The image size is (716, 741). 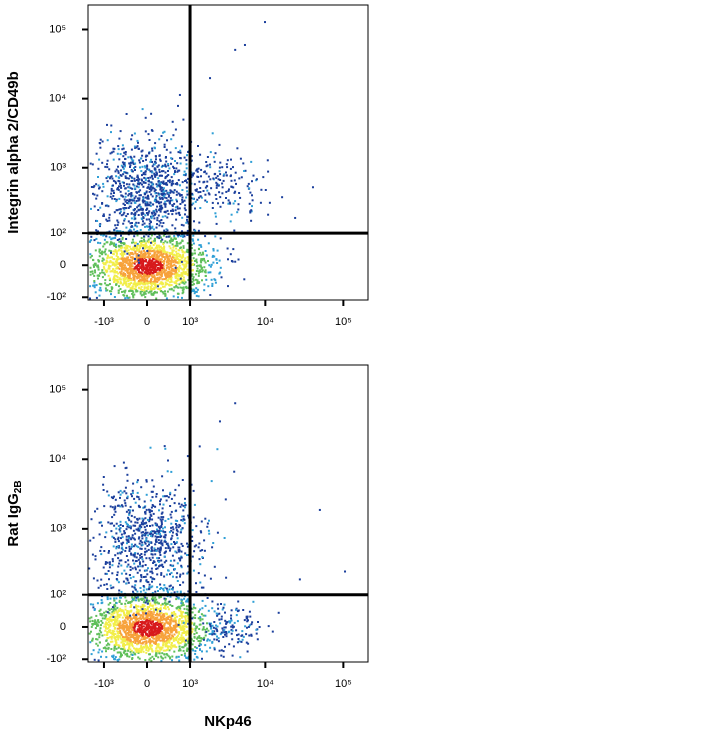 I want to click on y-axis-label: Integrin alpha 2/CD49b, so click(x=13, y=152).